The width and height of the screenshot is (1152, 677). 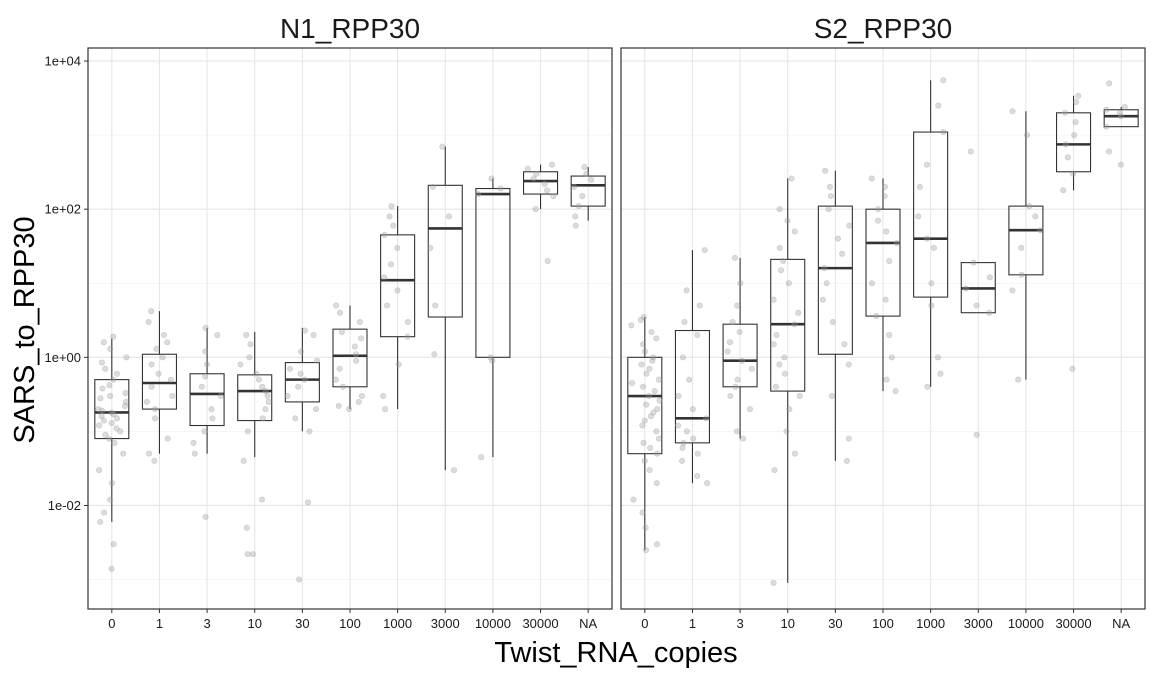 What do you see at coordinates (787, 623) in the screenshot?
I see `x-tick-label: 10` at bounding box center [787, 623].